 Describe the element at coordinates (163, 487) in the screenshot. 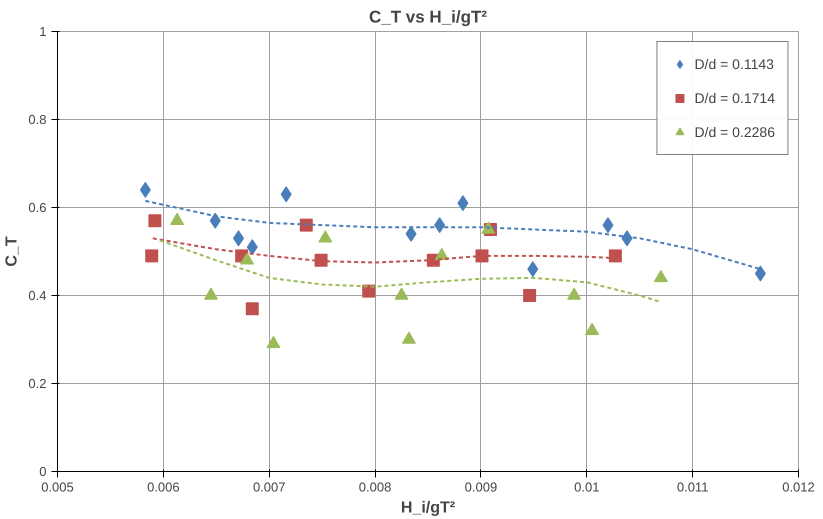

I see `x-tick-label: 0.006` at that location.